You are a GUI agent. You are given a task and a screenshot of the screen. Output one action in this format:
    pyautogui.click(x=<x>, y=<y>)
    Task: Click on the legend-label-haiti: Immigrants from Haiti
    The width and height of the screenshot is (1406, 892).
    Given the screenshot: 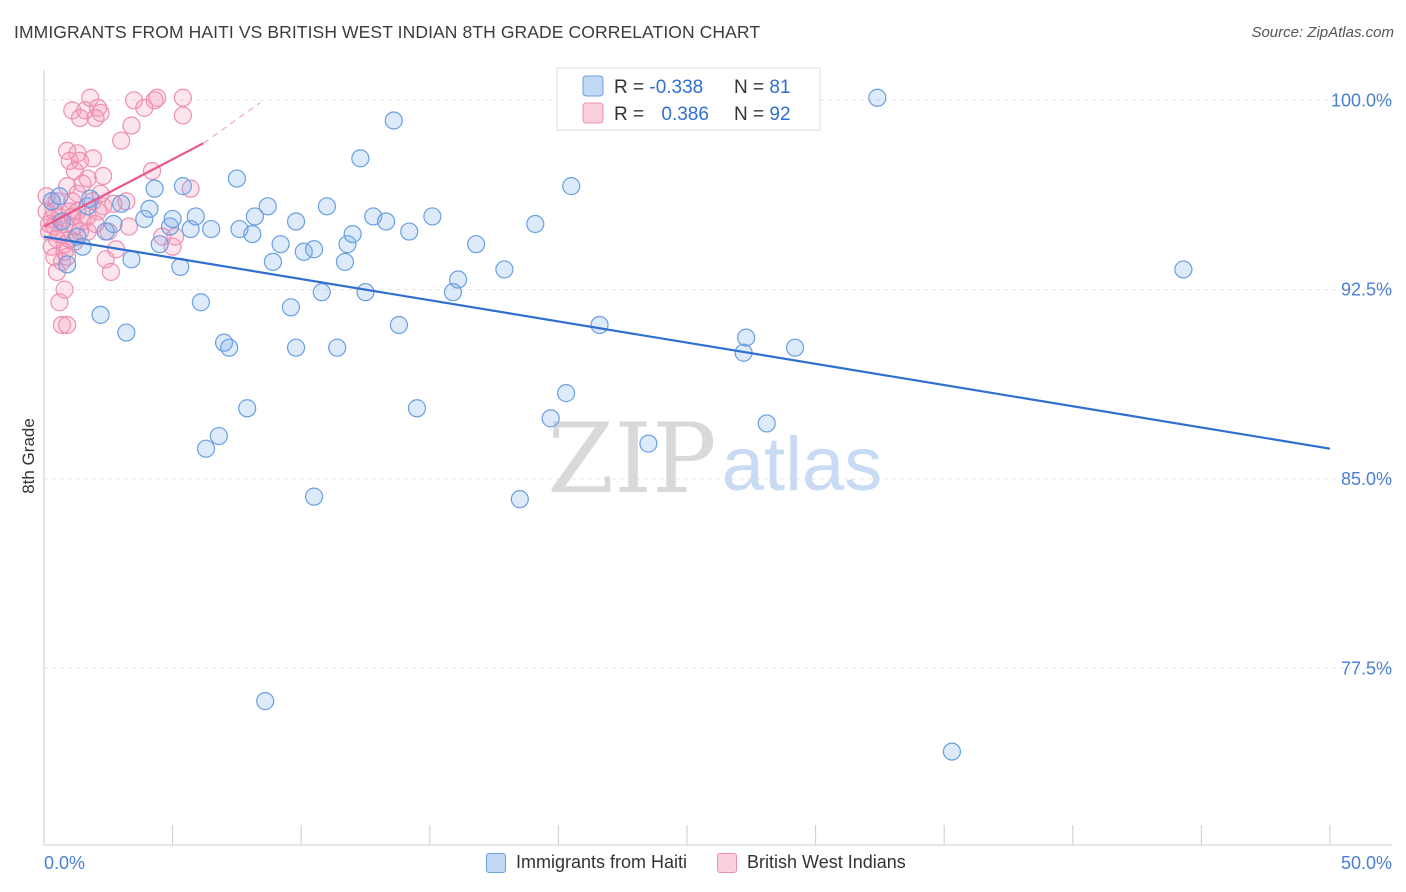 What is the action you would take?
    pyautogui.click(x=602, y=862)
    